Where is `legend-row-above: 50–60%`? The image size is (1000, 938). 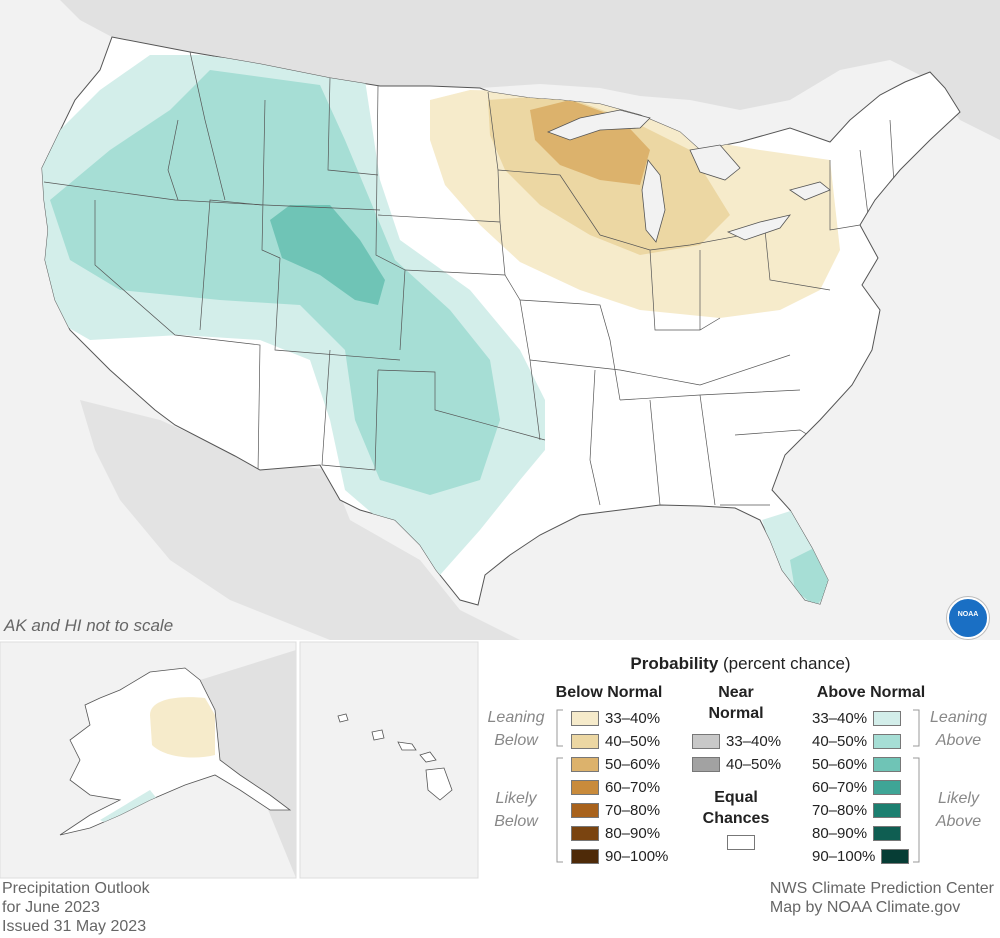 legend-row-above: 50–60% is located at coordinates (857, 764).